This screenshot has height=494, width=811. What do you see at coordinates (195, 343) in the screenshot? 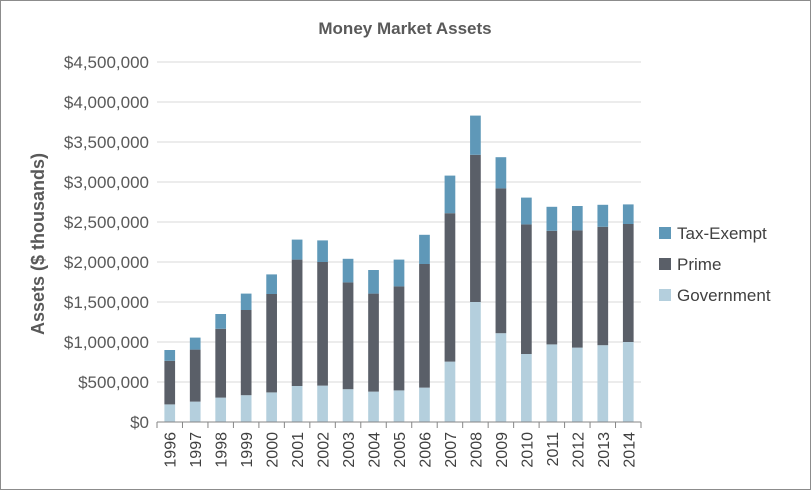
I see `bar-tax-exempt-1997` at bounding box center [195, 343].